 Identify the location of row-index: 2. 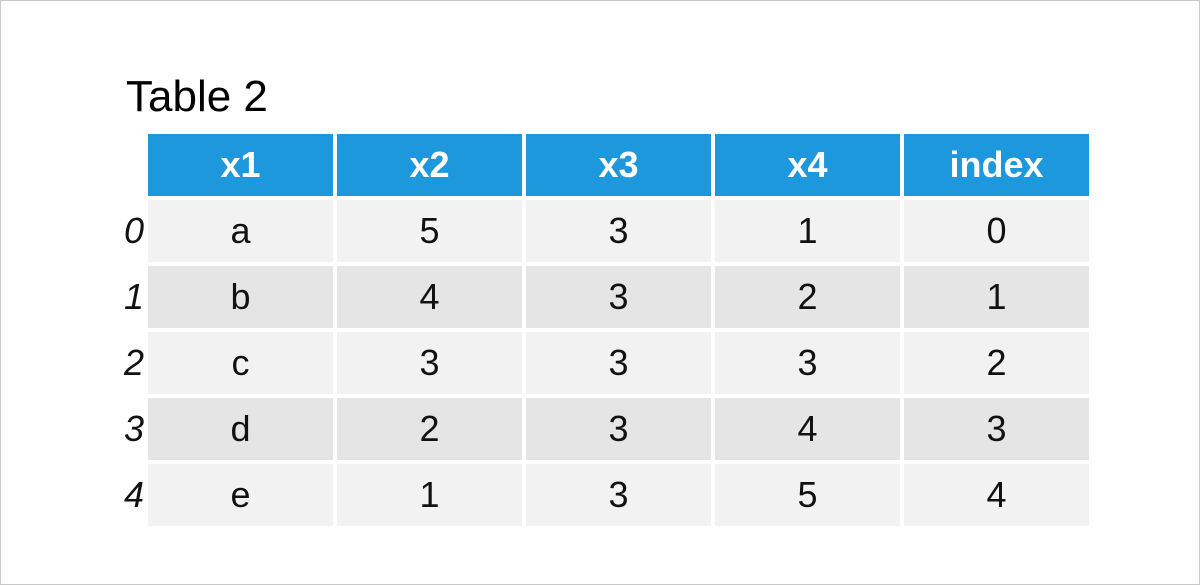
(133, 362).